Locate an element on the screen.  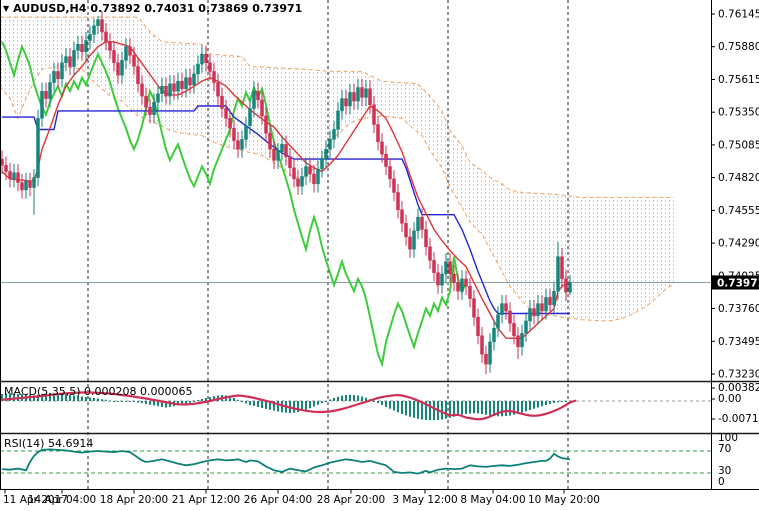
rsi-axis-label: 70 is located at coordinates (724, 449).